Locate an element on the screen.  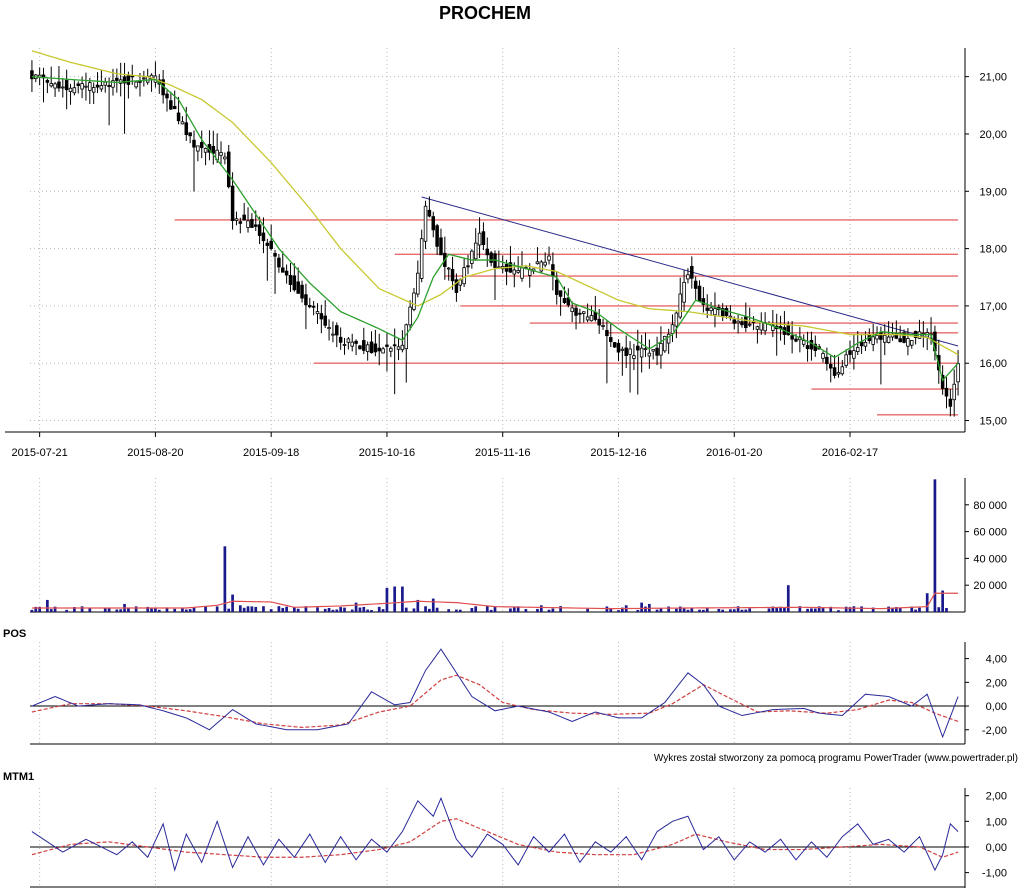
date-tick-label: 2015-12-16 is located at coordinates (618, 453).